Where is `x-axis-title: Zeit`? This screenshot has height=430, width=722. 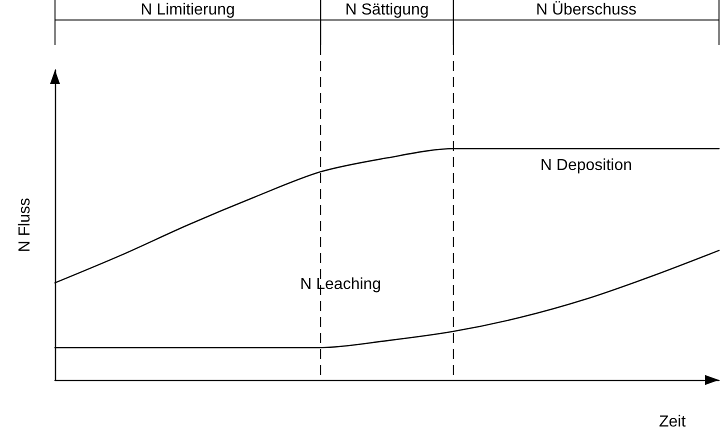 x-axis-title: Zeit is located at coordinates (672, 422).